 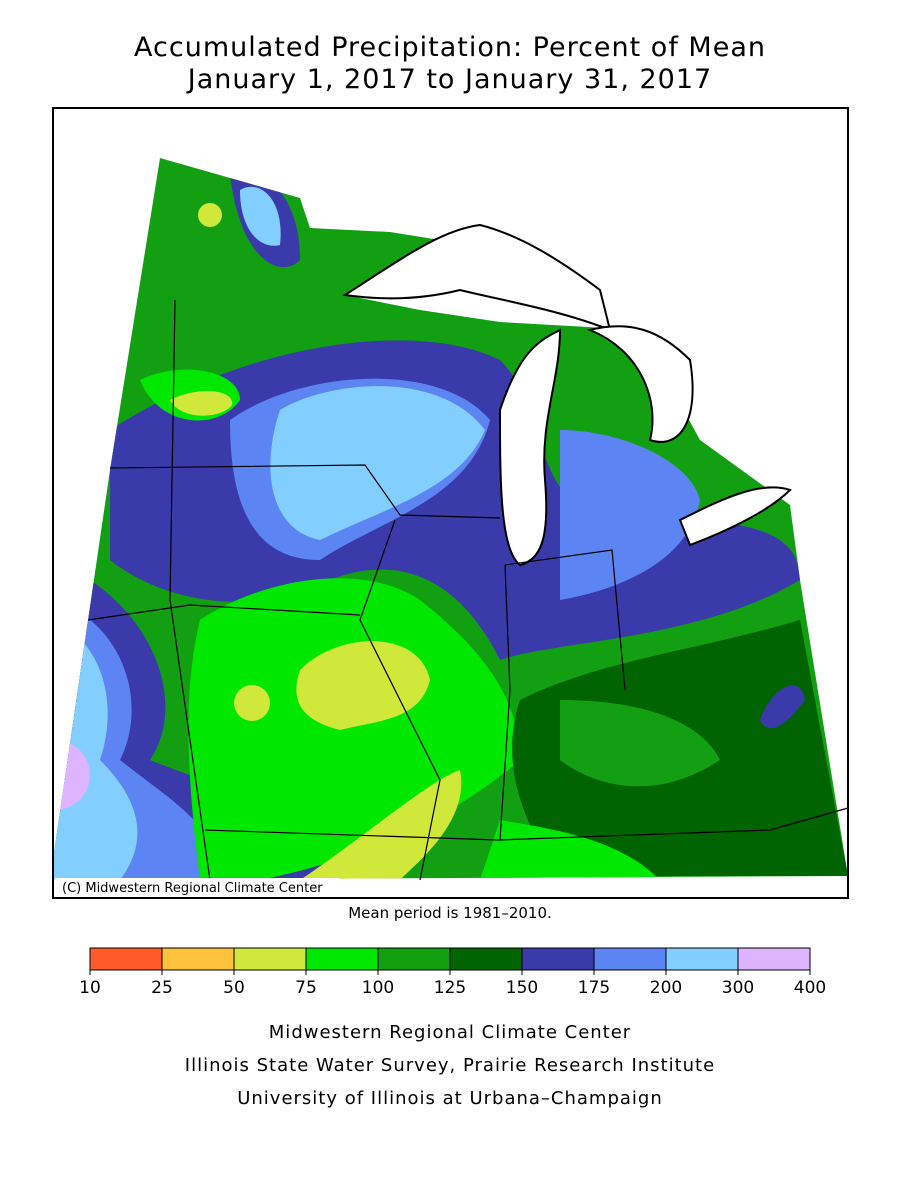 What do you see at coordinates (306, 988) in the screenshot?
I see `legend-tick-label: 75` at bounding box center [306, 988].